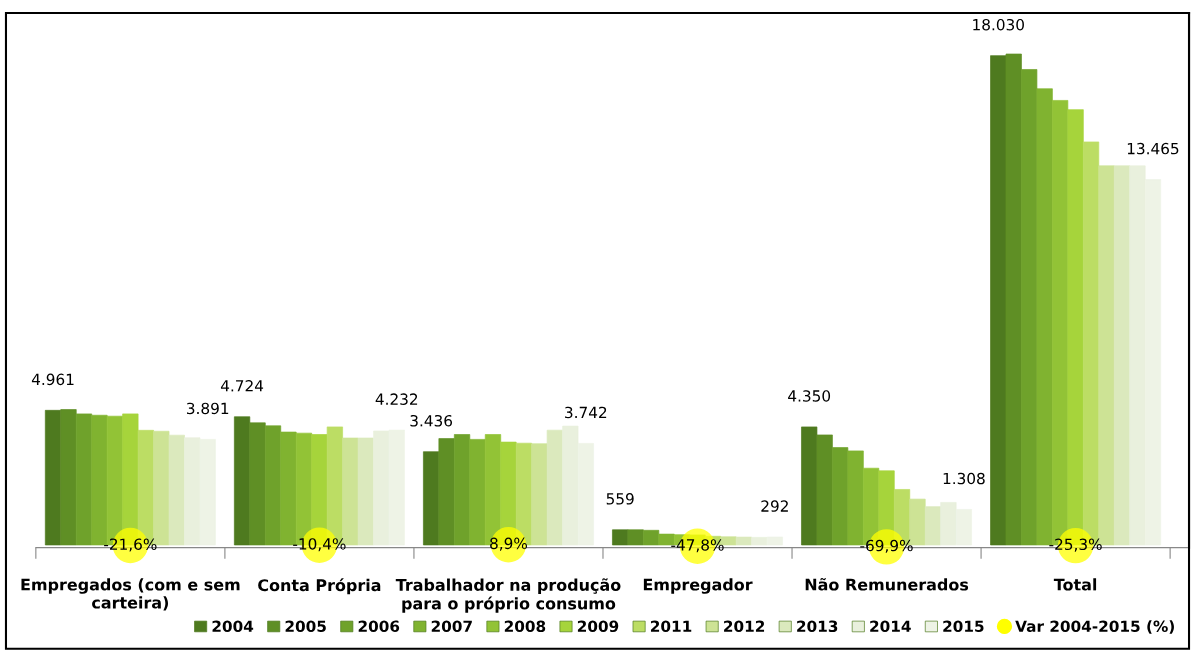 The image size is (1195, 652). Describe the element at coordinates (525, 626) in the screenshot. I see `legend-label: 2008` at that location.